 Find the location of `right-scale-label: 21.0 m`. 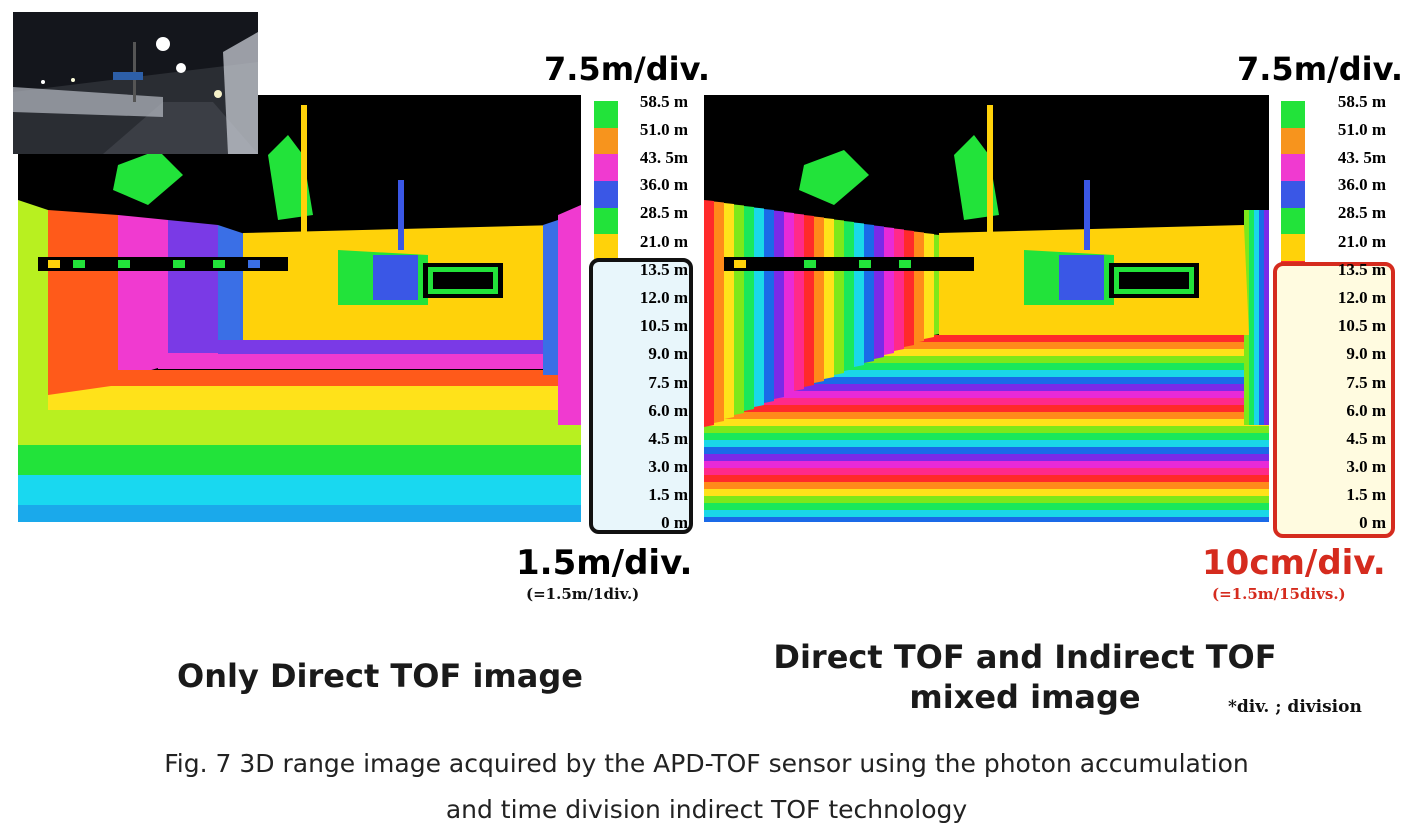

right-scale-label: 21.0 m is located at coordinates (1361, 241).